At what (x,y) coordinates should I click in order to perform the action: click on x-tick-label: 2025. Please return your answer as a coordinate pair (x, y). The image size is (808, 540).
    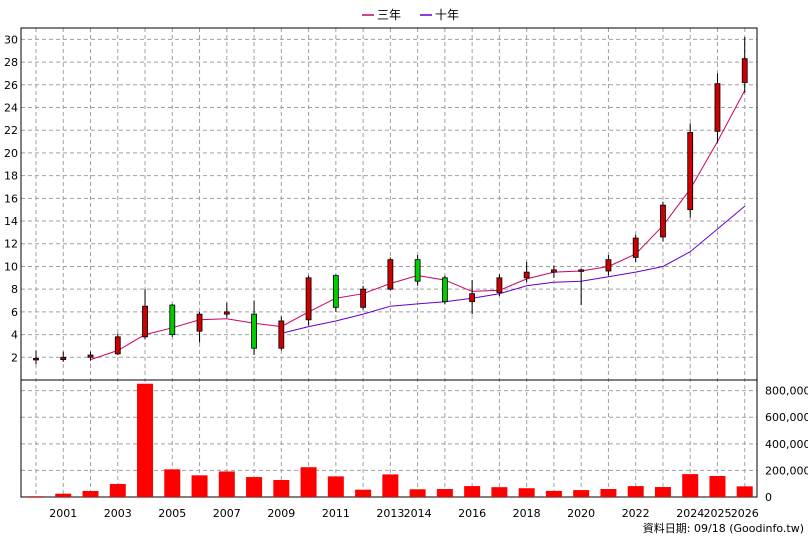
    Looking at the image, I should click on (717, 513).